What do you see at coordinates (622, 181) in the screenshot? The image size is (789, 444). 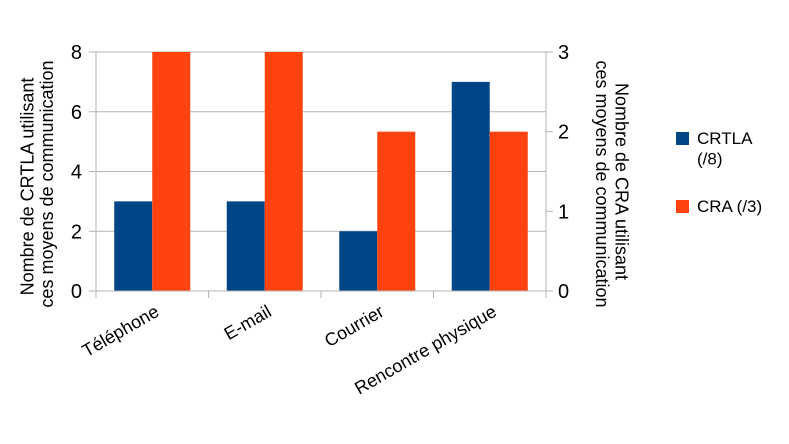 I see `right-axis-title-line-1: Nombre de CRA utilisant` at bounding box center [622, 181].